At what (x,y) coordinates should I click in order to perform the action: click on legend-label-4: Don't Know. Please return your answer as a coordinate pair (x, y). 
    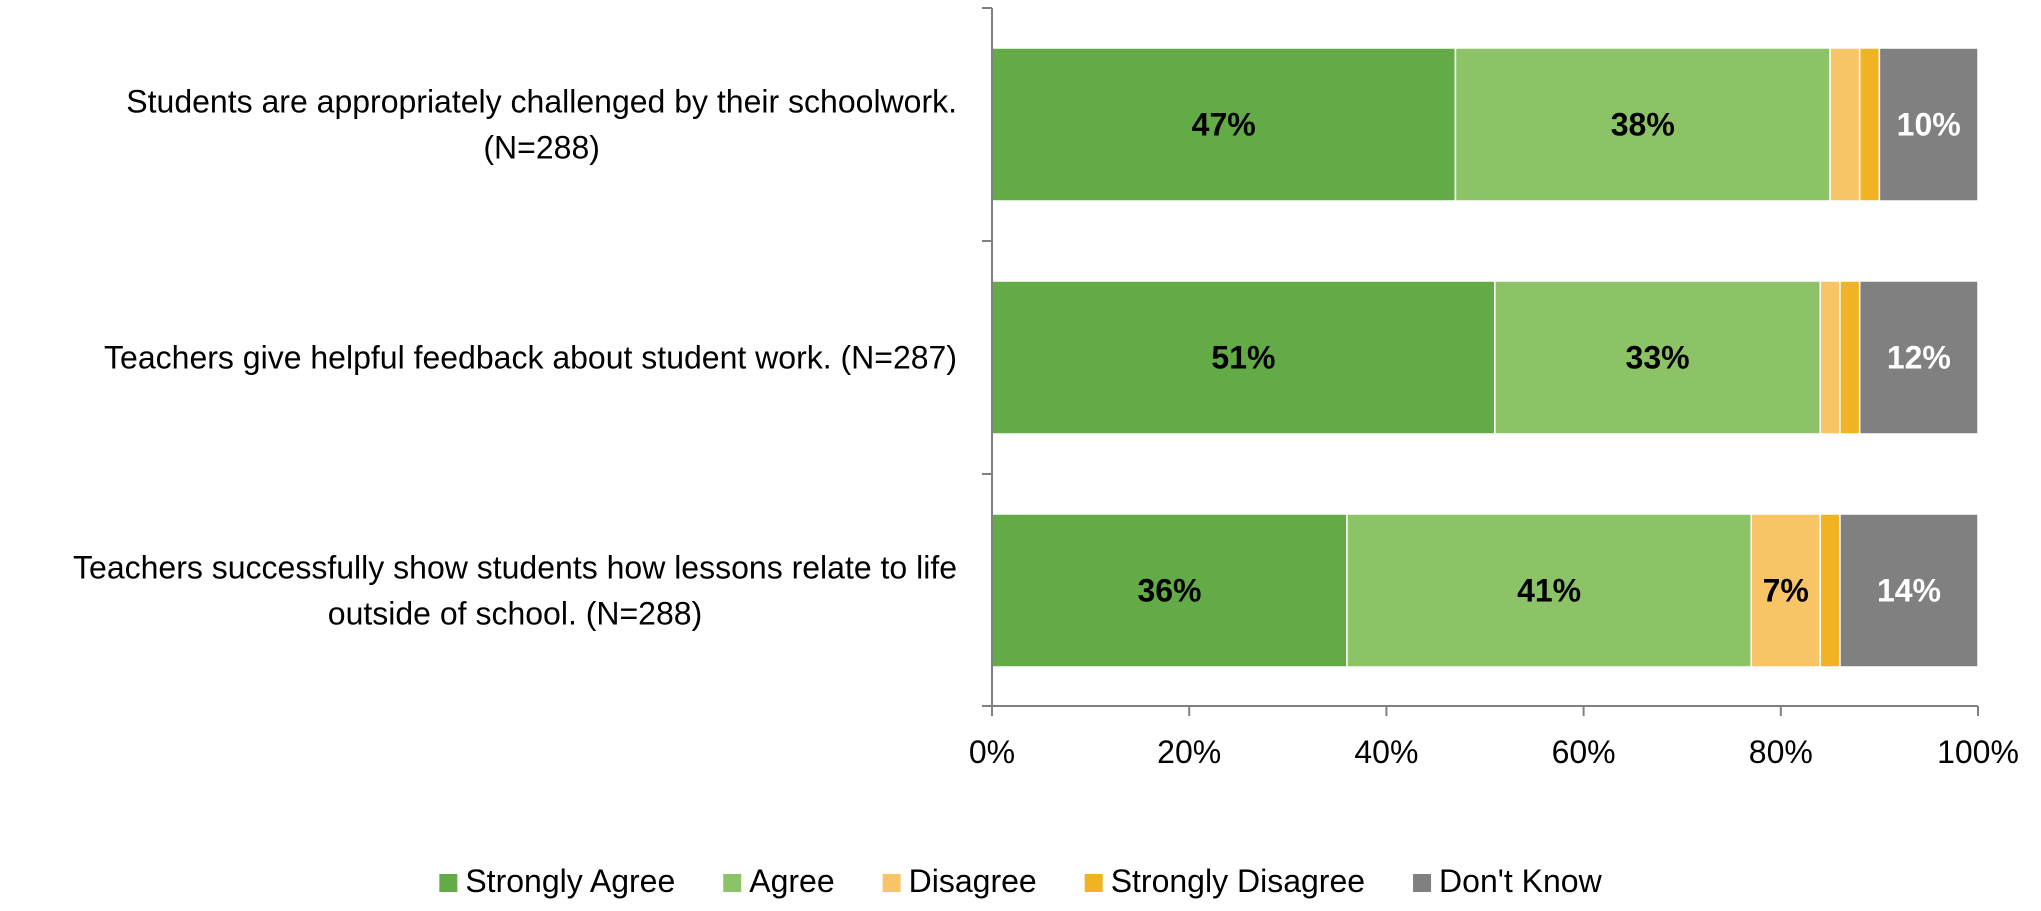
    Looking at the image, I should click on (1521, 881).